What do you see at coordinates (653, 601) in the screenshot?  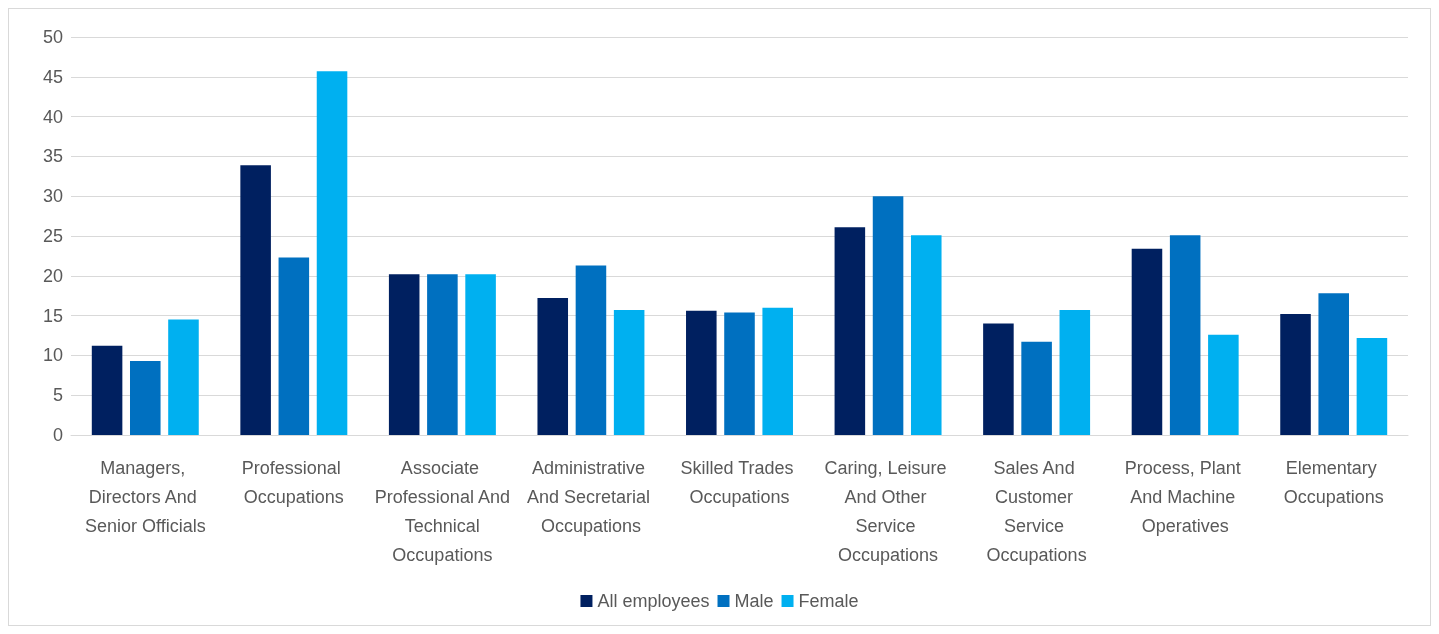 I see `legend-label: All employees` at bounding box center [653, 601].